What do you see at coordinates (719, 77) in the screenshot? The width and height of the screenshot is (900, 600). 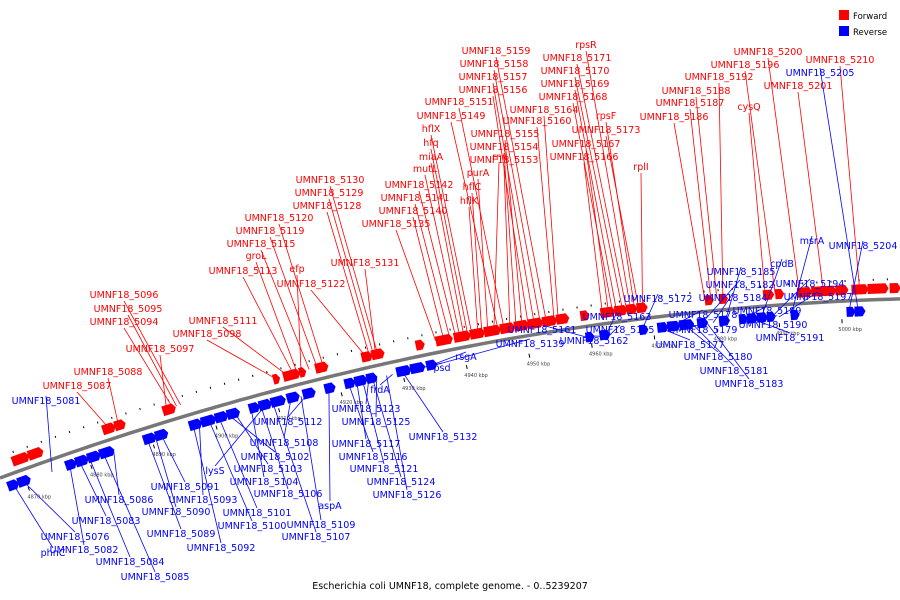 I see `forward-gene-label: UMNF18_5192` at bounding box center [719, 77].